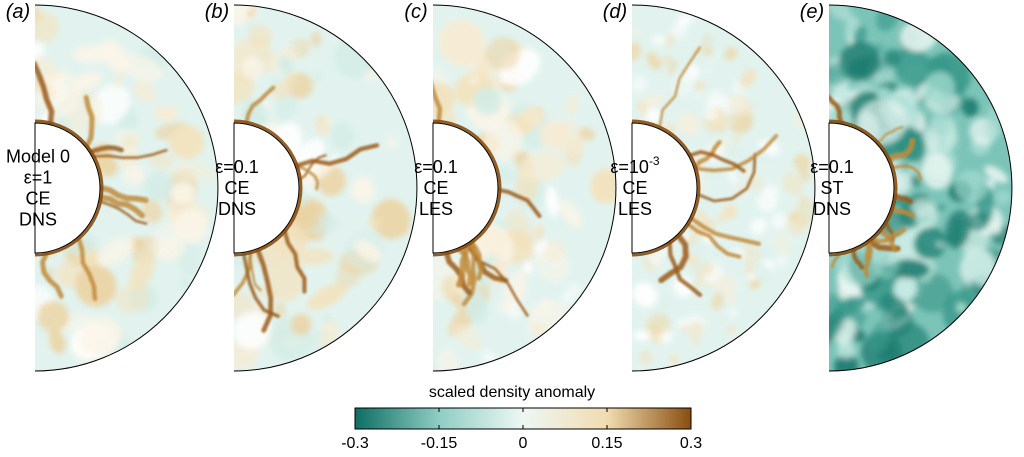  Describe the element at coordinates (237, 167) in the screenshot. I see `panel-text-line: ε=0.1` at that location.